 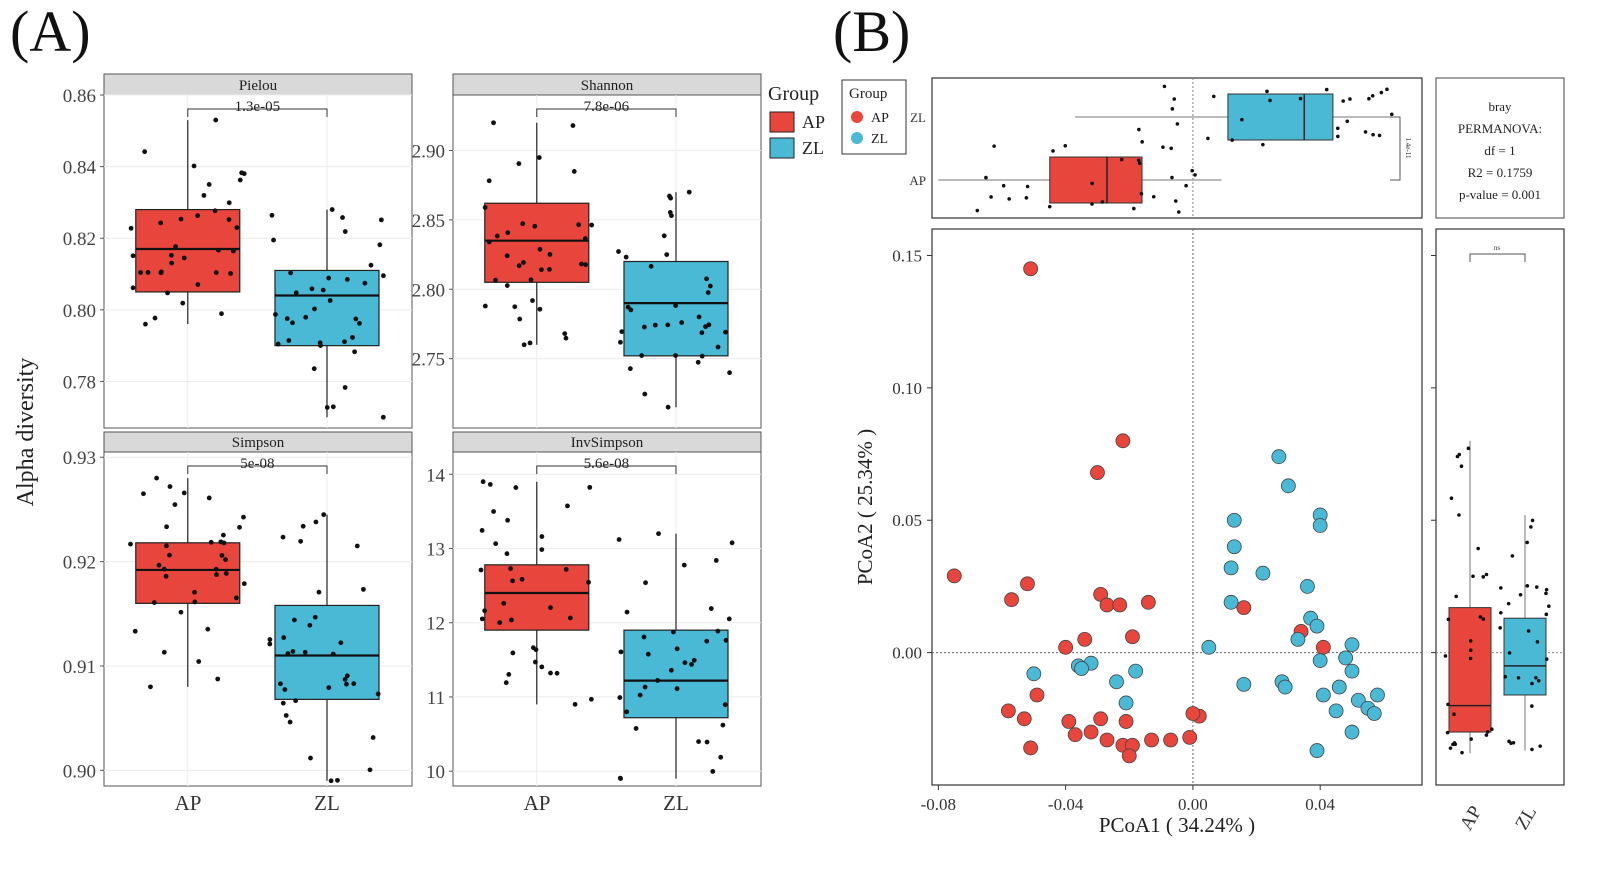 I want to click on permanova-frame, so click(x=1500, y=148).